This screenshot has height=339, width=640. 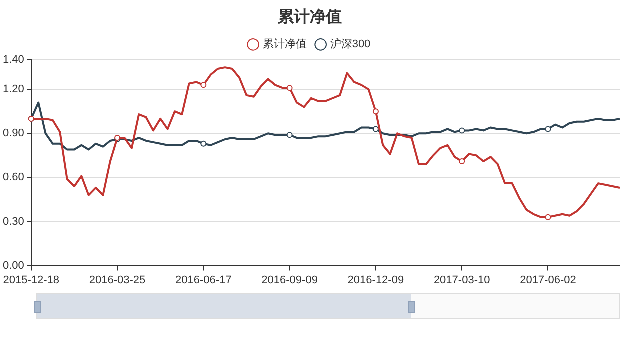 What do you see at coordinates (13, 90) in the screenshot?
I see `y-tick-label: 1.20` at bounding box center [13, 90].